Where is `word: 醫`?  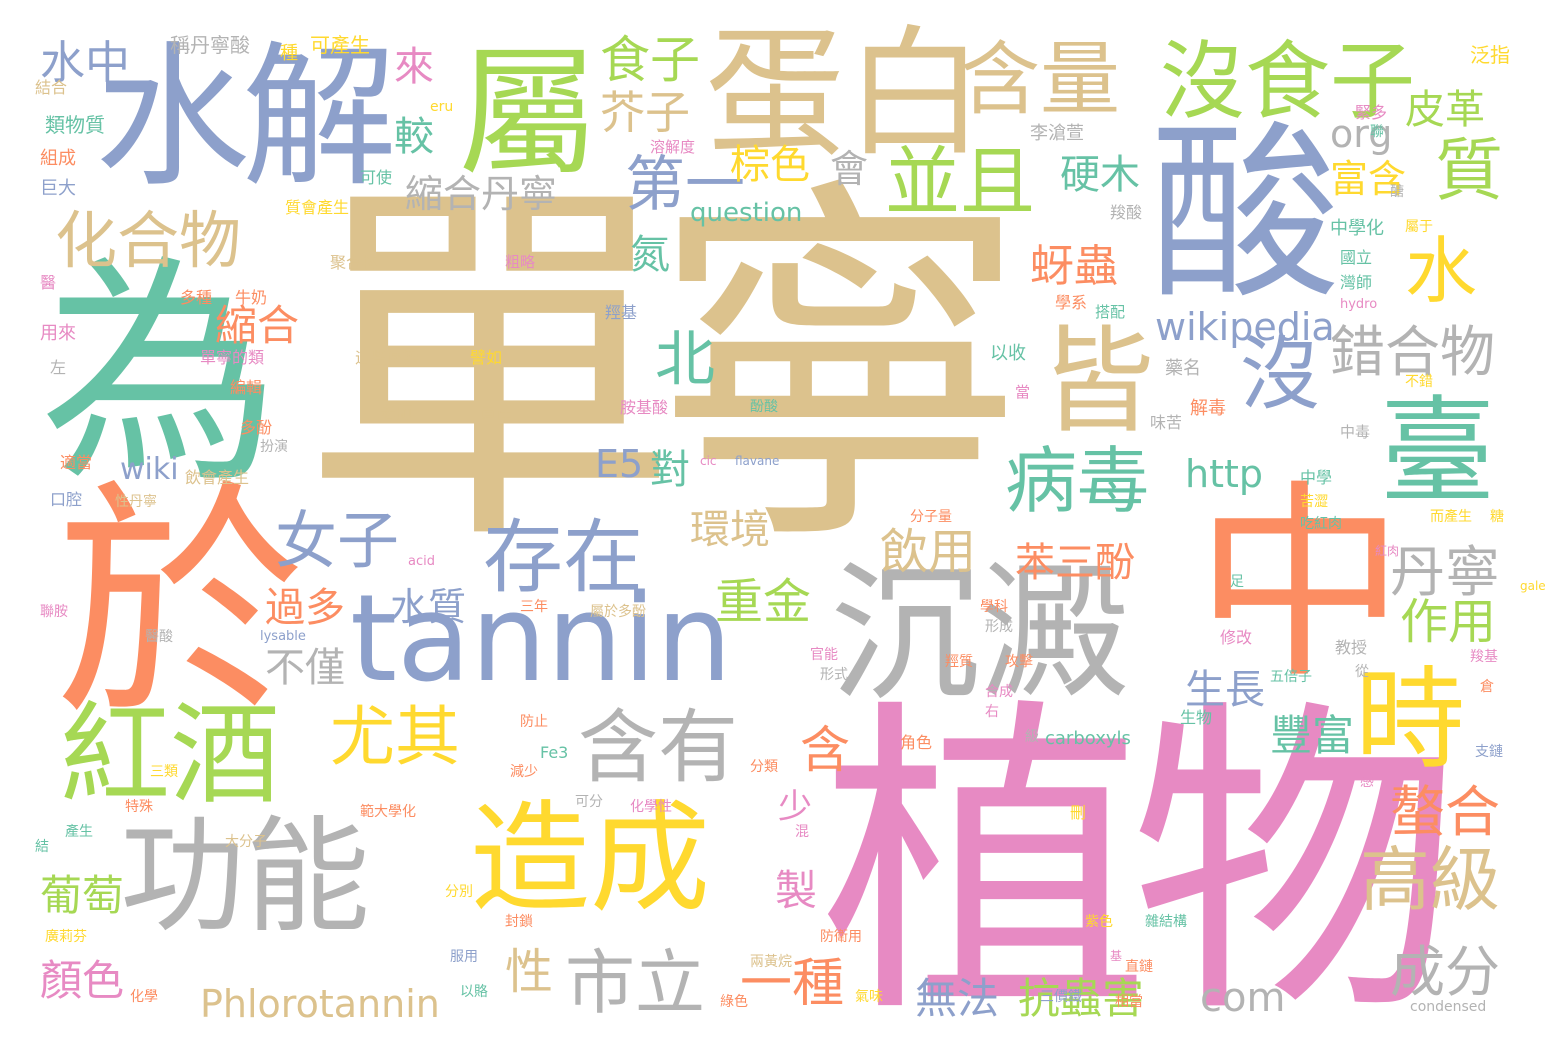
word: 醫 is located at coordinates (48, 282).